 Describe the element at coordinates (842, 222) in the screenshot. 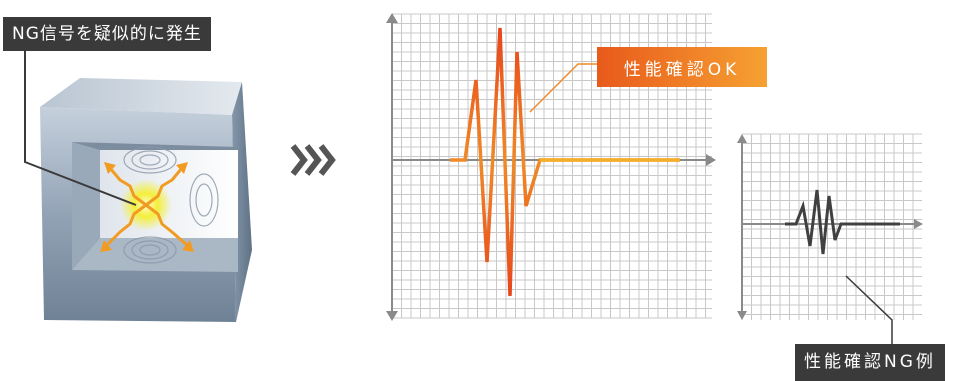

I see `ng-waveform` at that location.